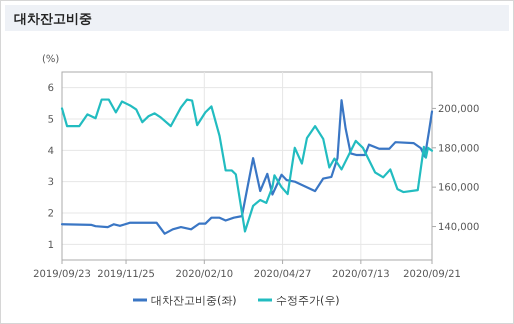  I want to click on y2-tick-label: 140,000, so click(459, 228).